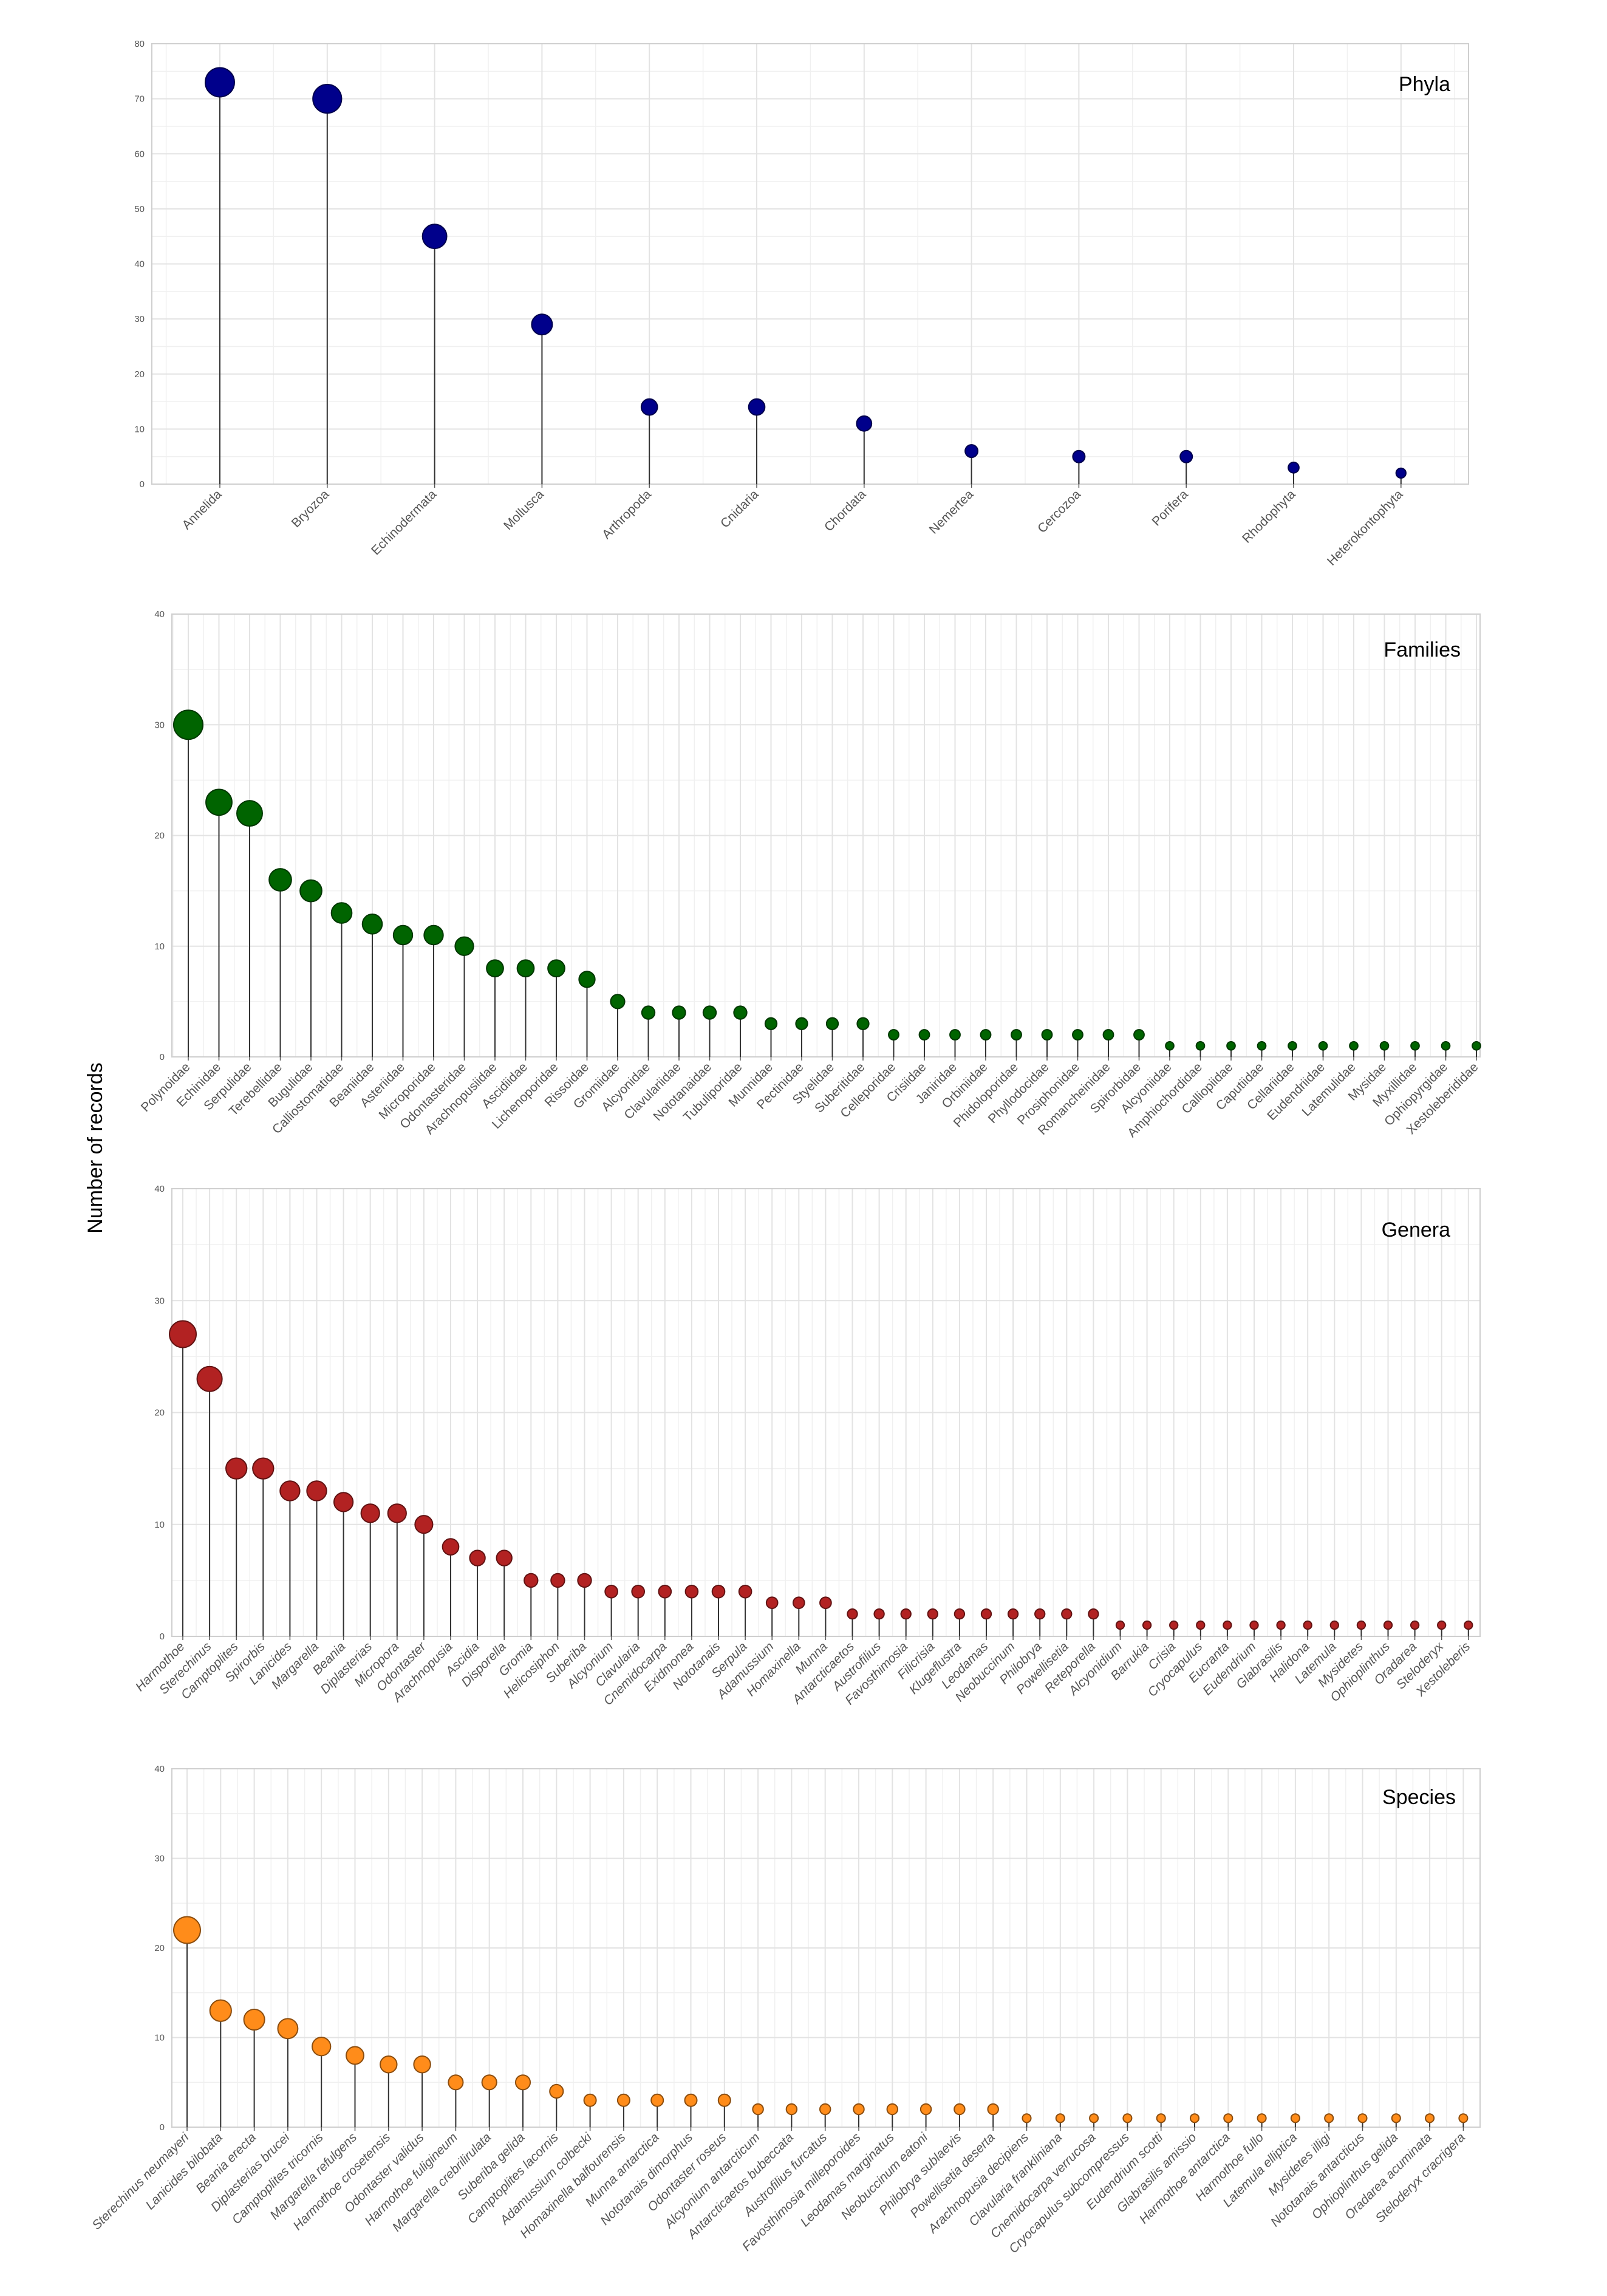 This screenshot has height=2296, width=1607. Describe the element at coordinates (971, 451) in the screenshot. I see `point-nemertea` at that location.